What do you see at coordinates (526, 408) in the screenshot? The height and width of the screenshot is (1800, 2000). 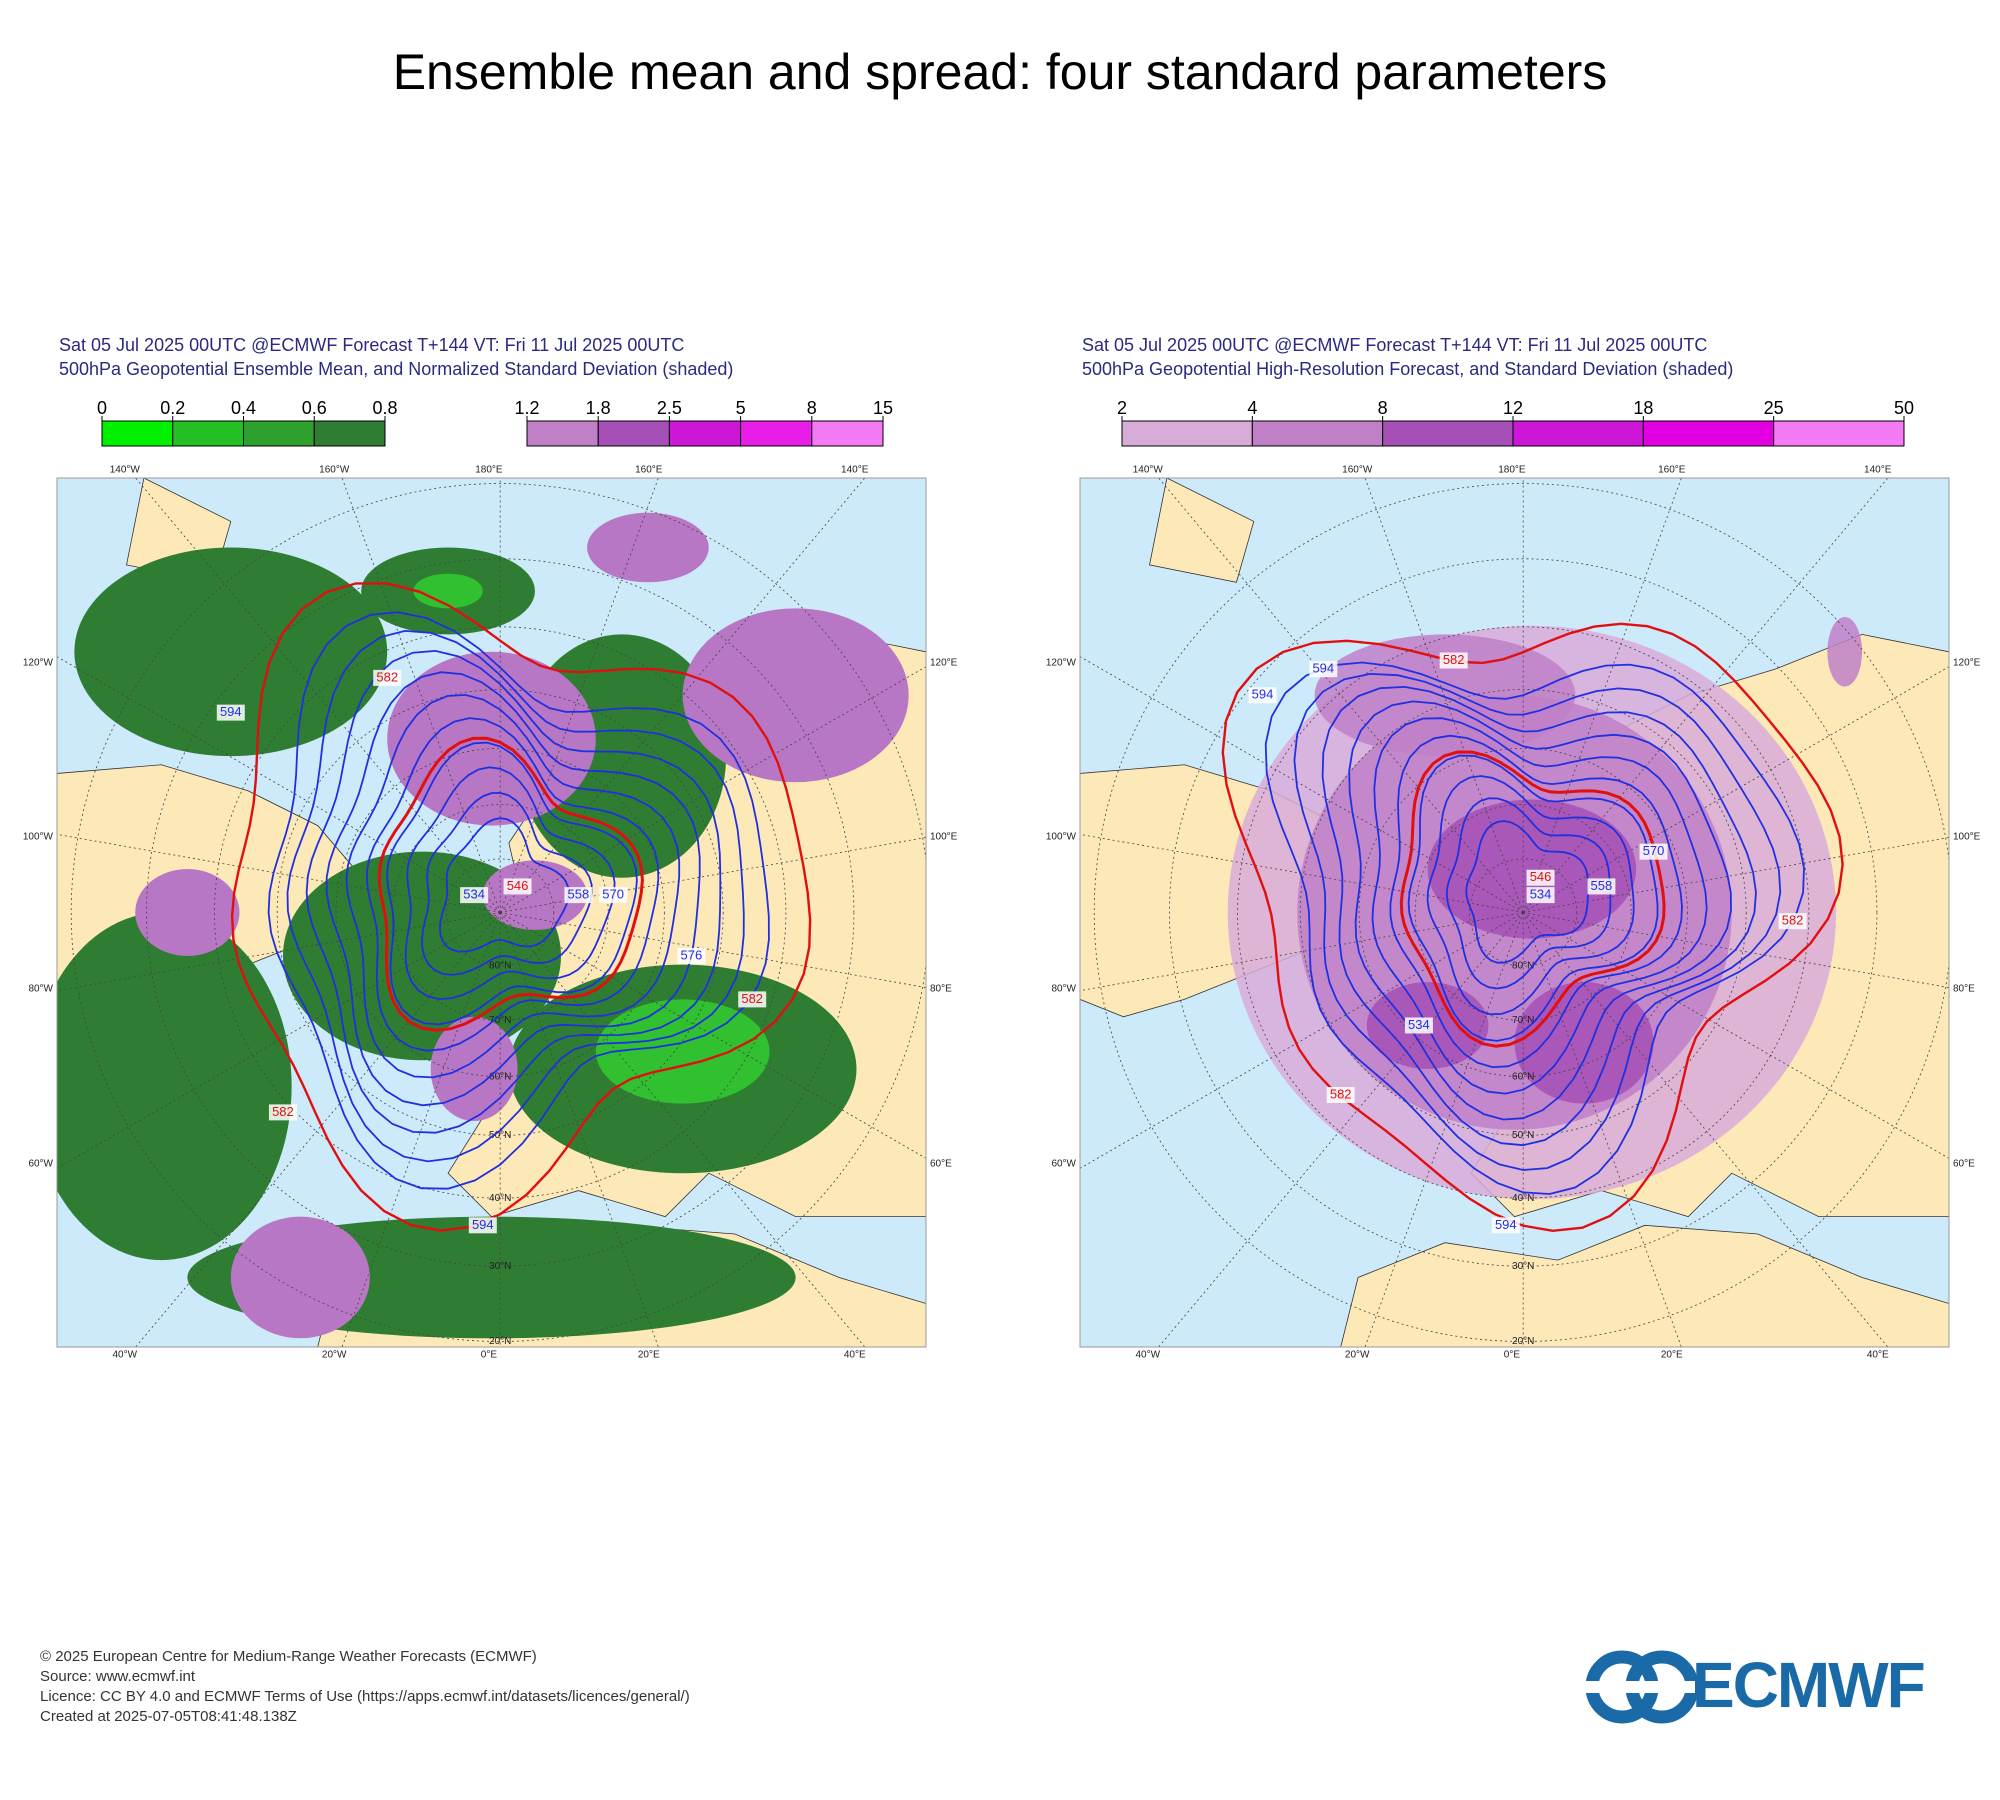 I see `colorbar-tick-label: 1.2` at bounding box center [526, 408].